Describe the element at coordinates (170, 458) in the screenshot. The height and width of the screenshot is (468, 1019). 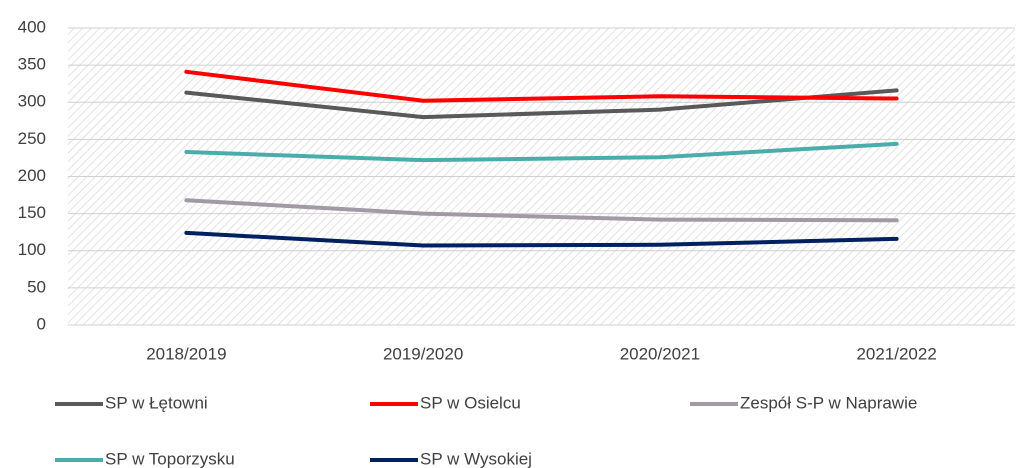
I see `legend-label: SP w Toporzysku` at that location.